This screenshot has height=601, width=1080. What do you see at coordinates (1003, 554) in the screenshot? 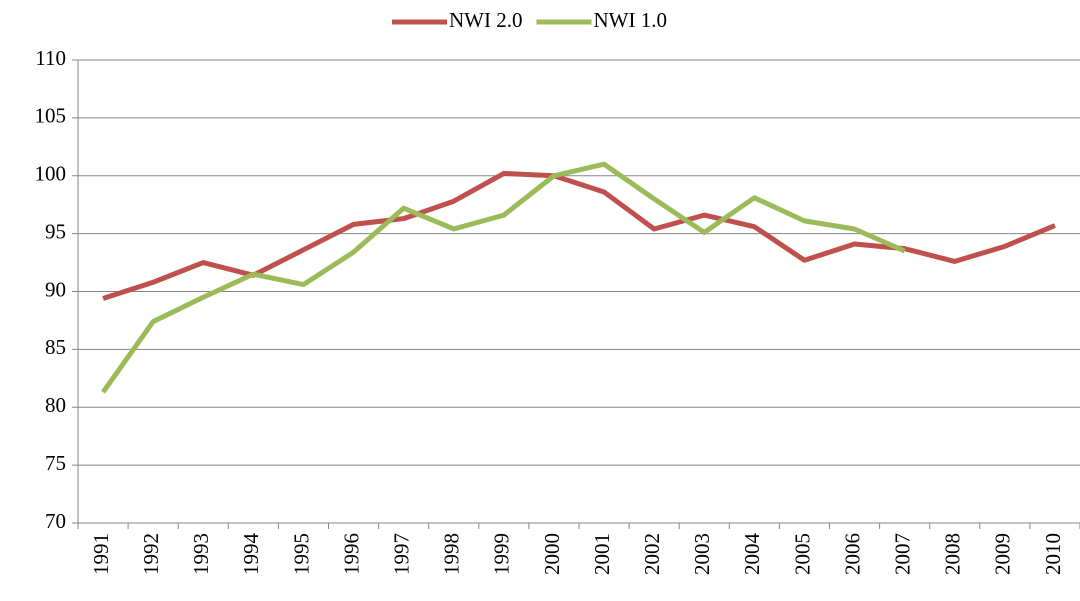
I see `x-tick-label: 2009` at bounding box center [1003, 554].